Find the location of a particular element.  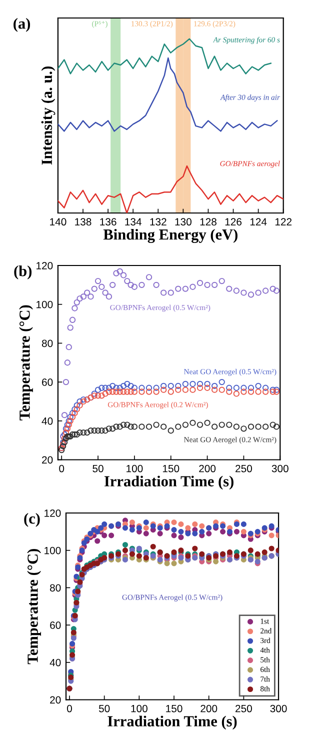

x-tick-label: 140 is located at coordinates (58, 222).